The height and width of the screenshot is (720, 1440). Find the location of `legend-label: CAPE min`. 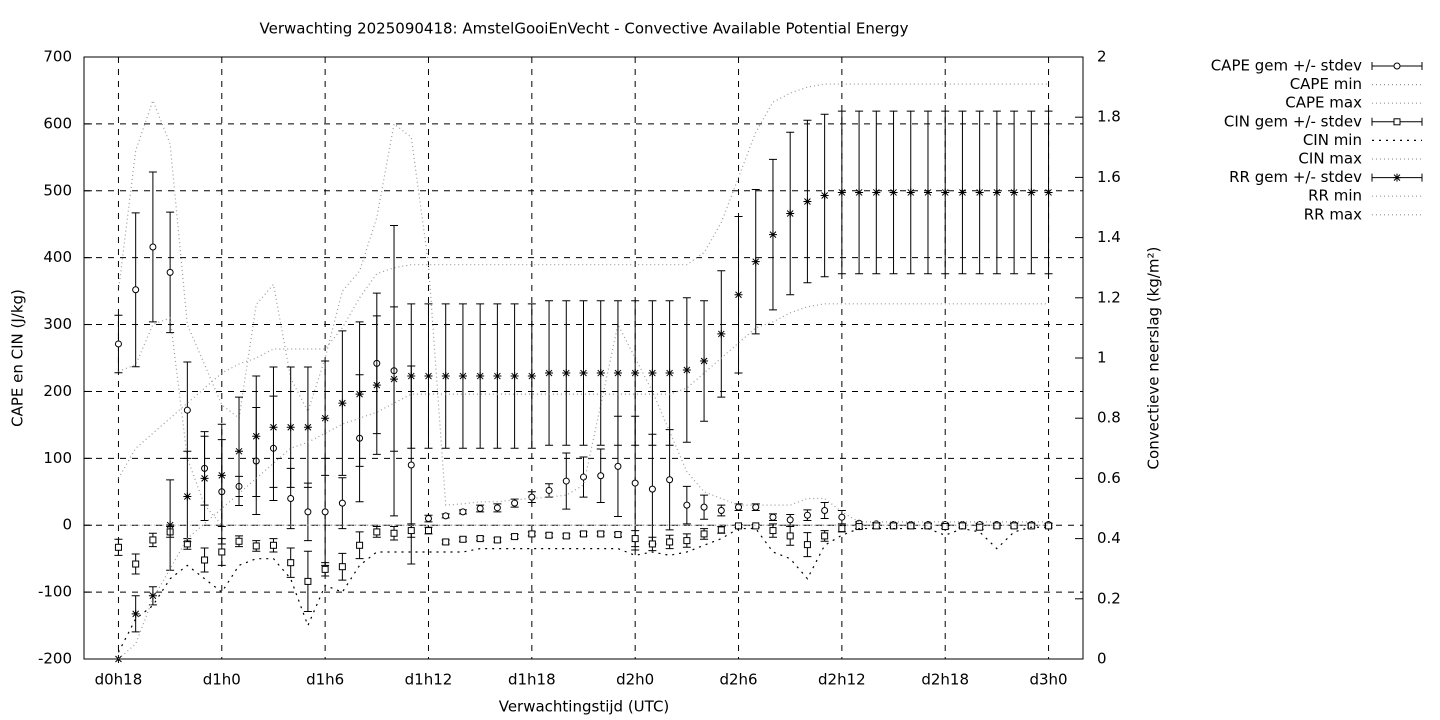

legend-label: CAPE min is located at coordinates (1326, 84).